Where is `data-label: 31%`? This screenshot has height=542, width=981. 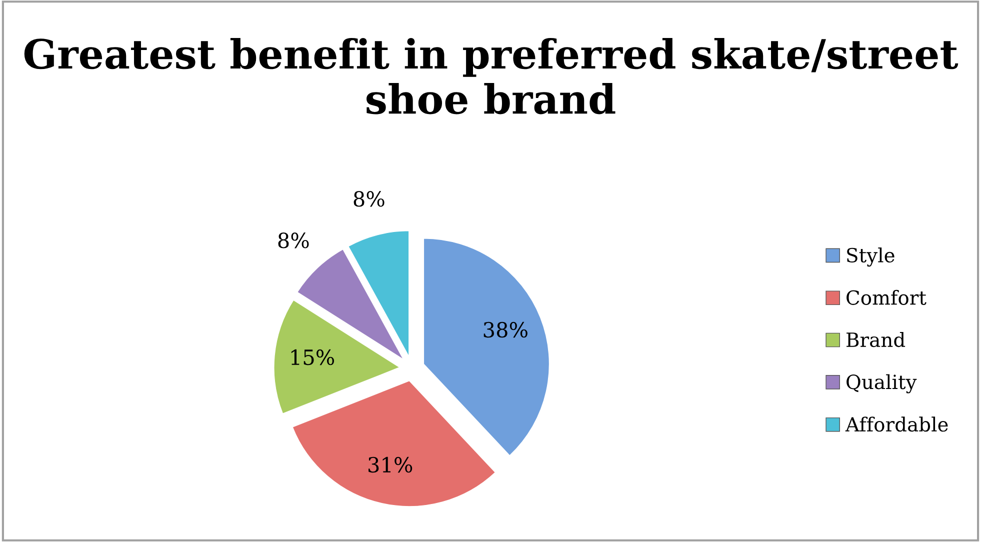 data-label: 31% is located at coordinates (390, 464).